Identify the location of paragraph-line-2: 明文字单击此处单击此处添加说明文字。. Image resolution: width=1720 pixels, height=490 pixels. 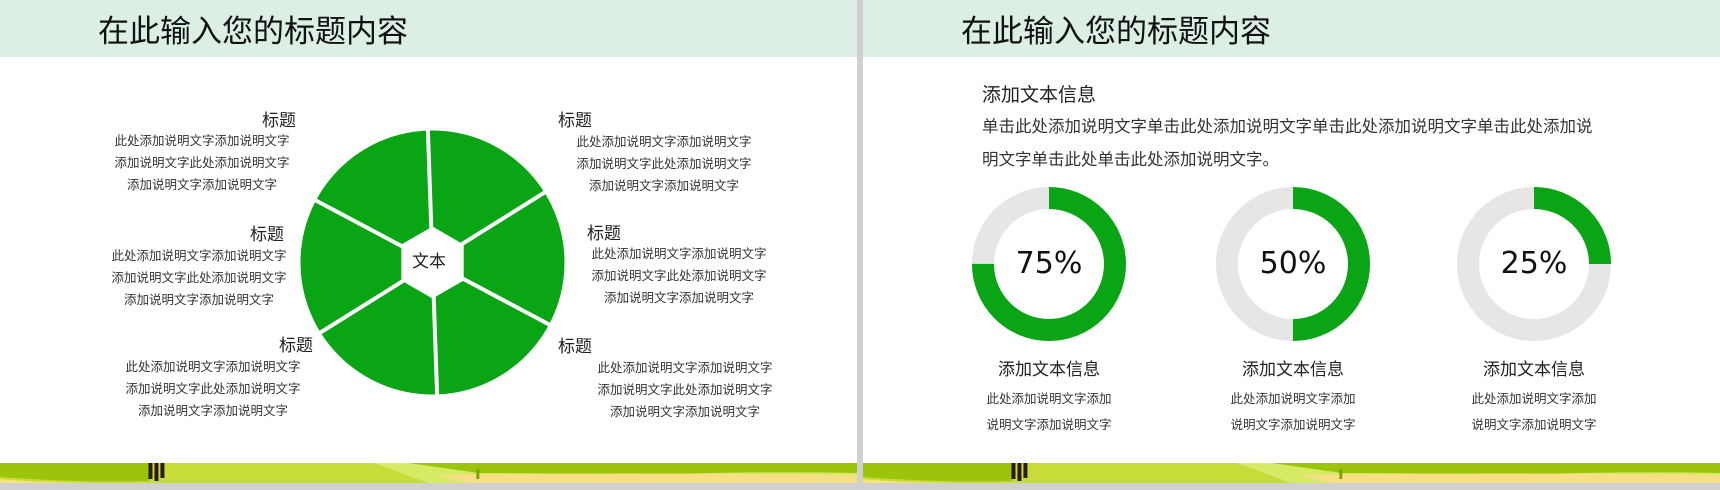
(1130, 159).